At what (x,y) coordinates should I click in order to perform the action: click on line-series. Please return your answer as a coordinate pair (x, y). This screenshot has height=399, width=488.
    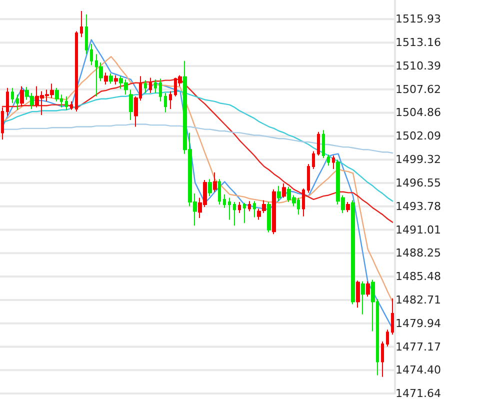
    Looking at the image, I should click on (198, 139).